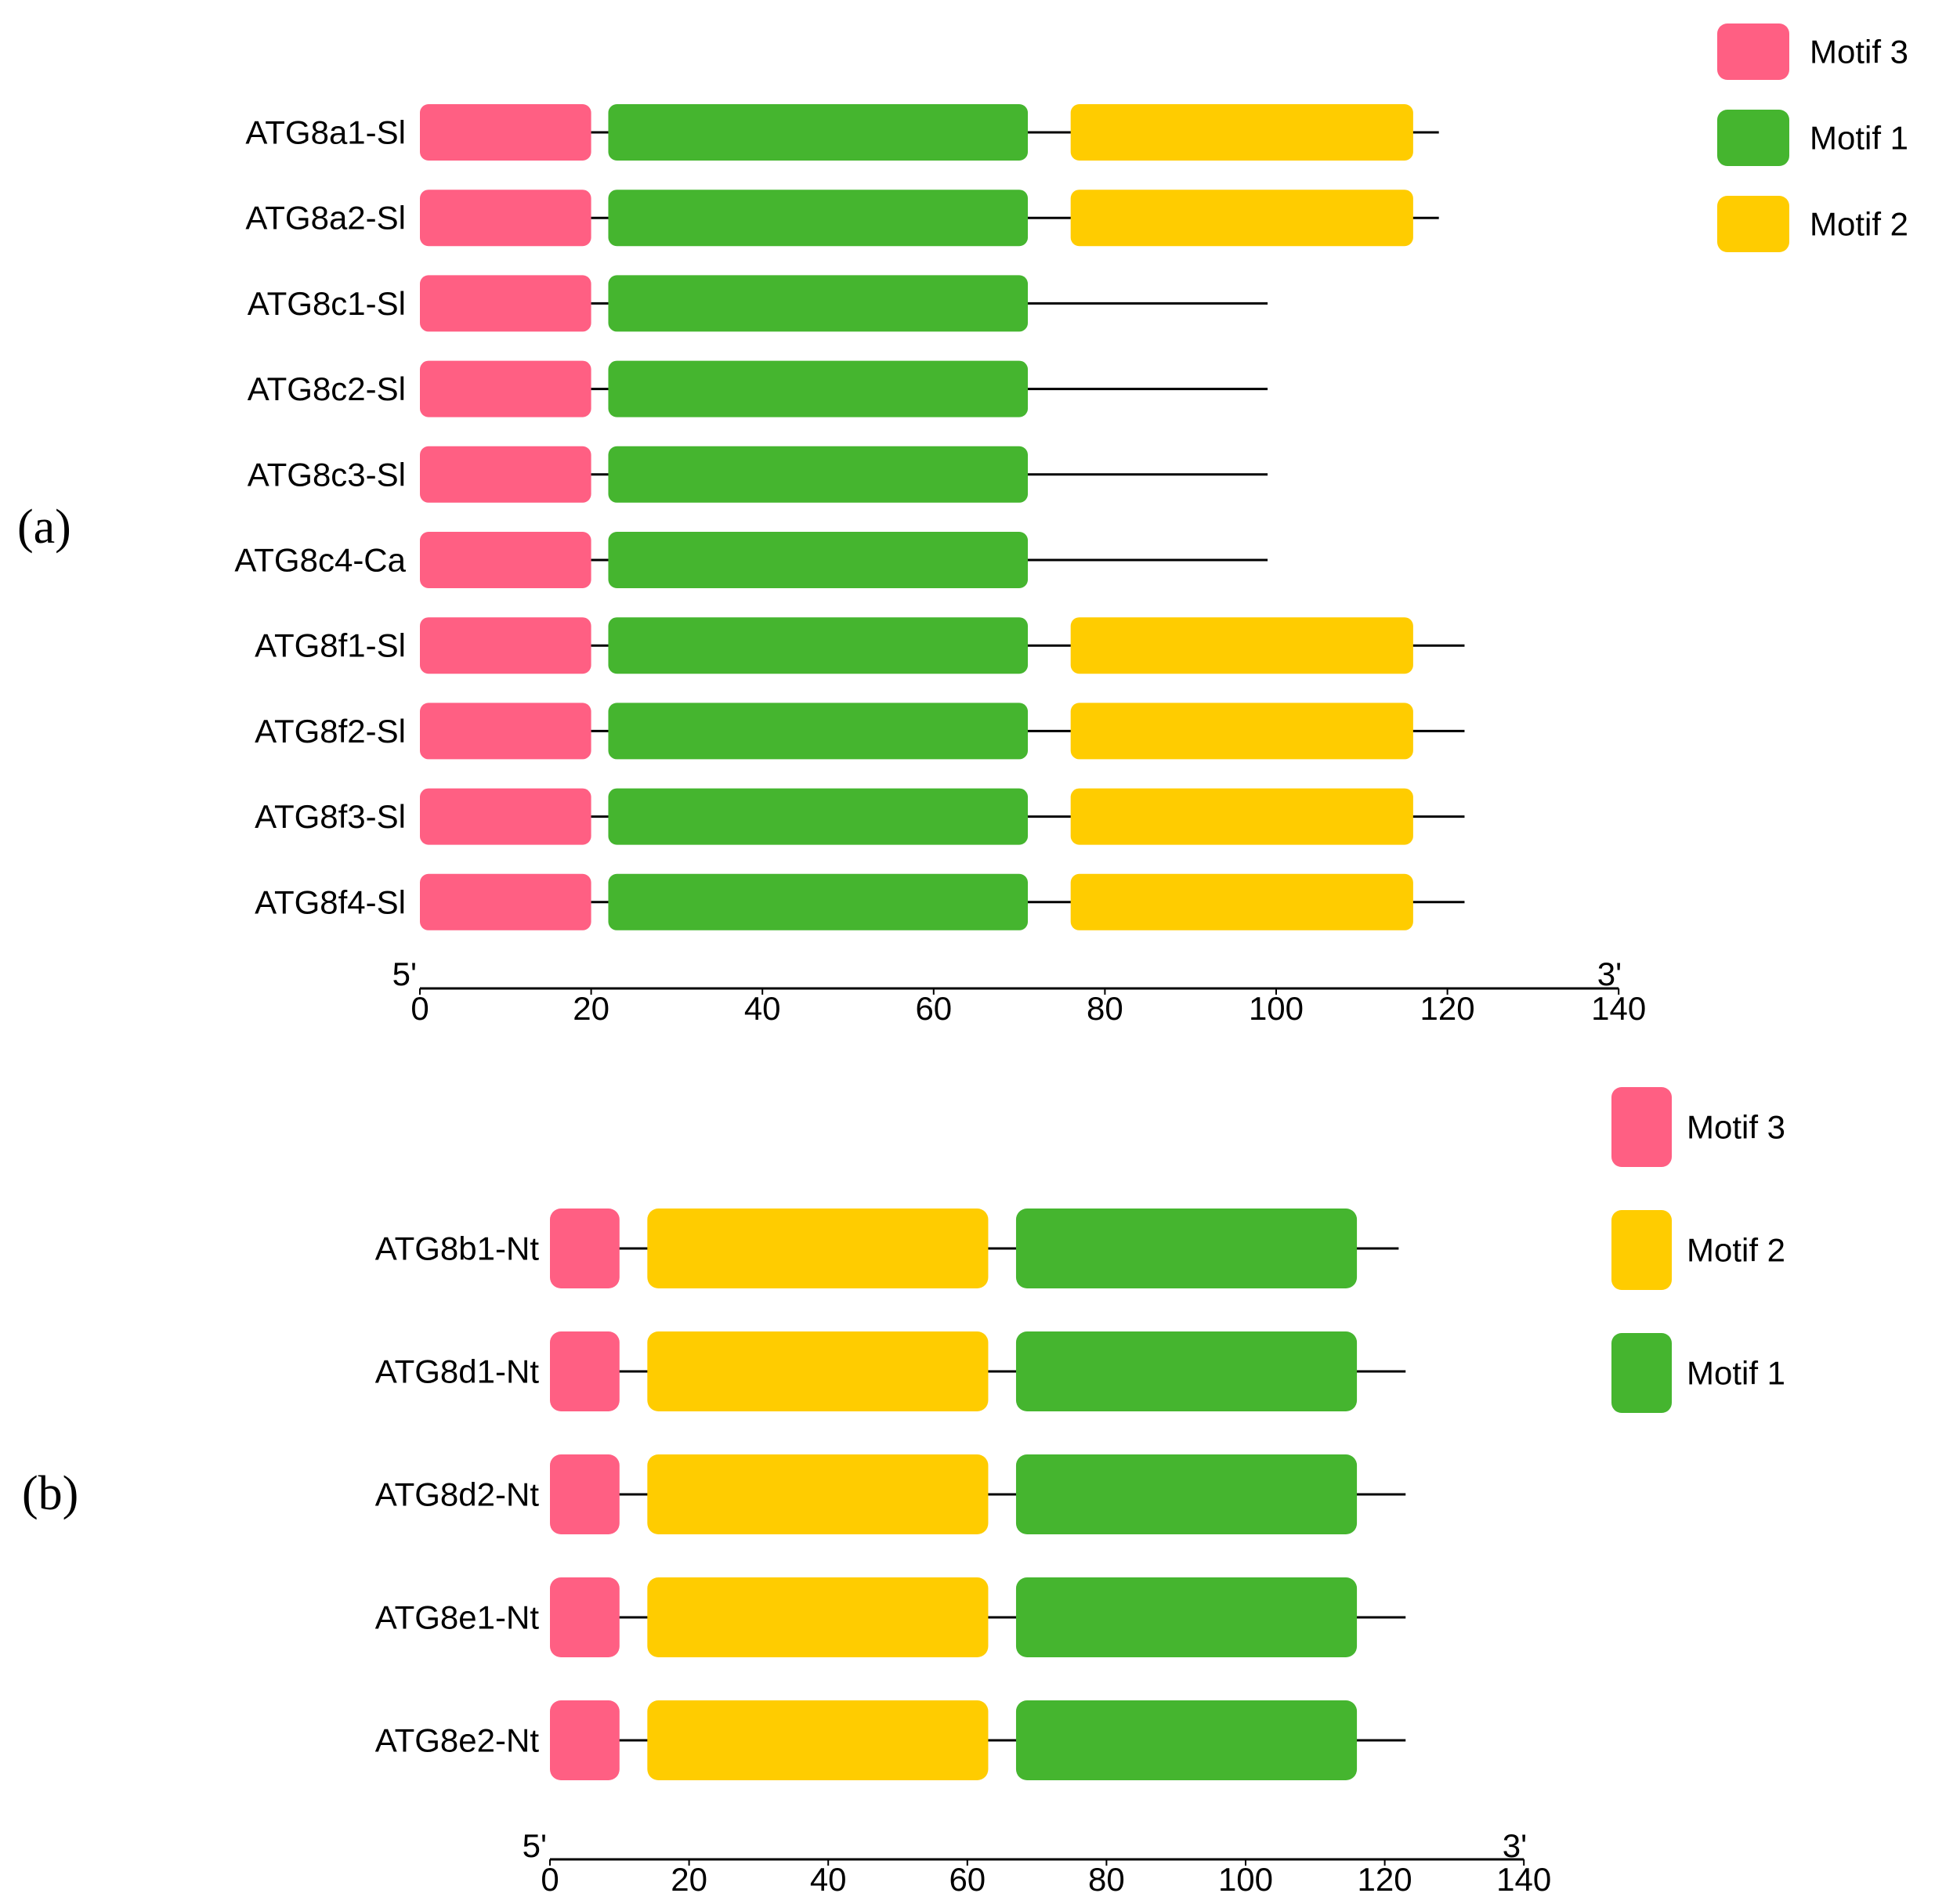 This screenshot has height=1904, width=1935. What do you see at coordinates (325, 218) in the screenshot?
I see `gene-label: ATG8a2-Sl` at bounding box center [325, 218].